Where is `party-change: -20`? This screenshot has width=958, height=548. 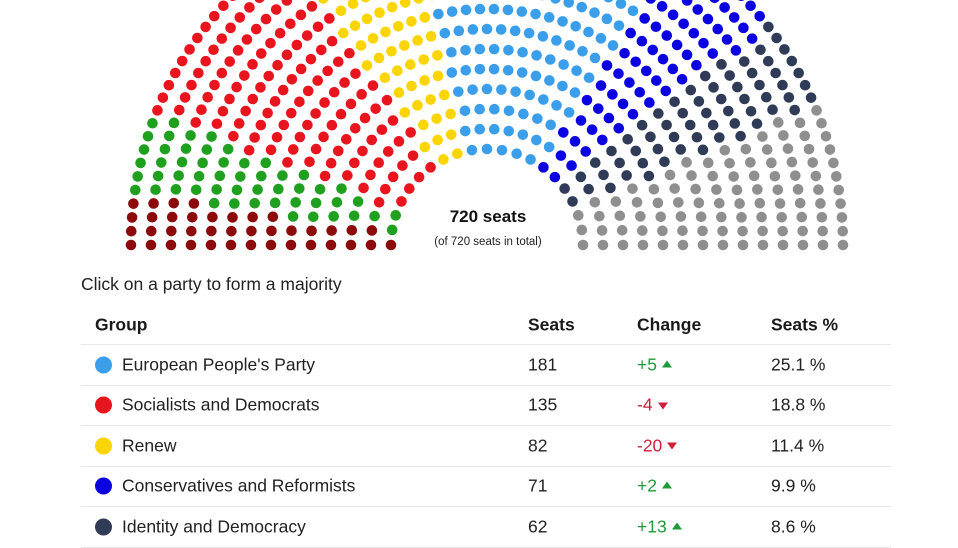 party-change: -20 is located at coordinates (657, 445).